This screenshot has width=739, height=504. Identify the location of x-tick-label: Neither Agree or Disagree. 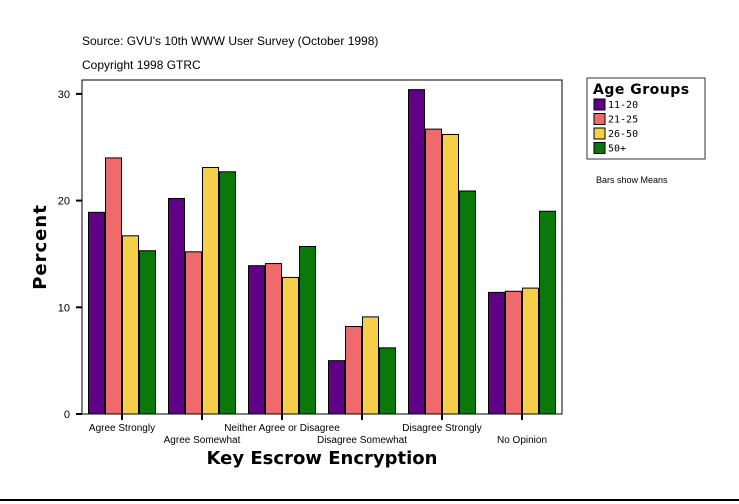
(282, 428).